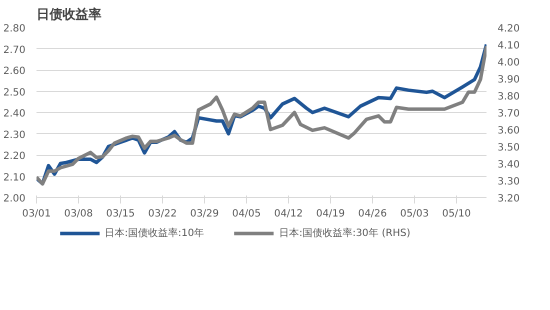 The width and height of the screenshot is (550, 310). I want to click on x-tick-label: 04/12, so click(288, 214).